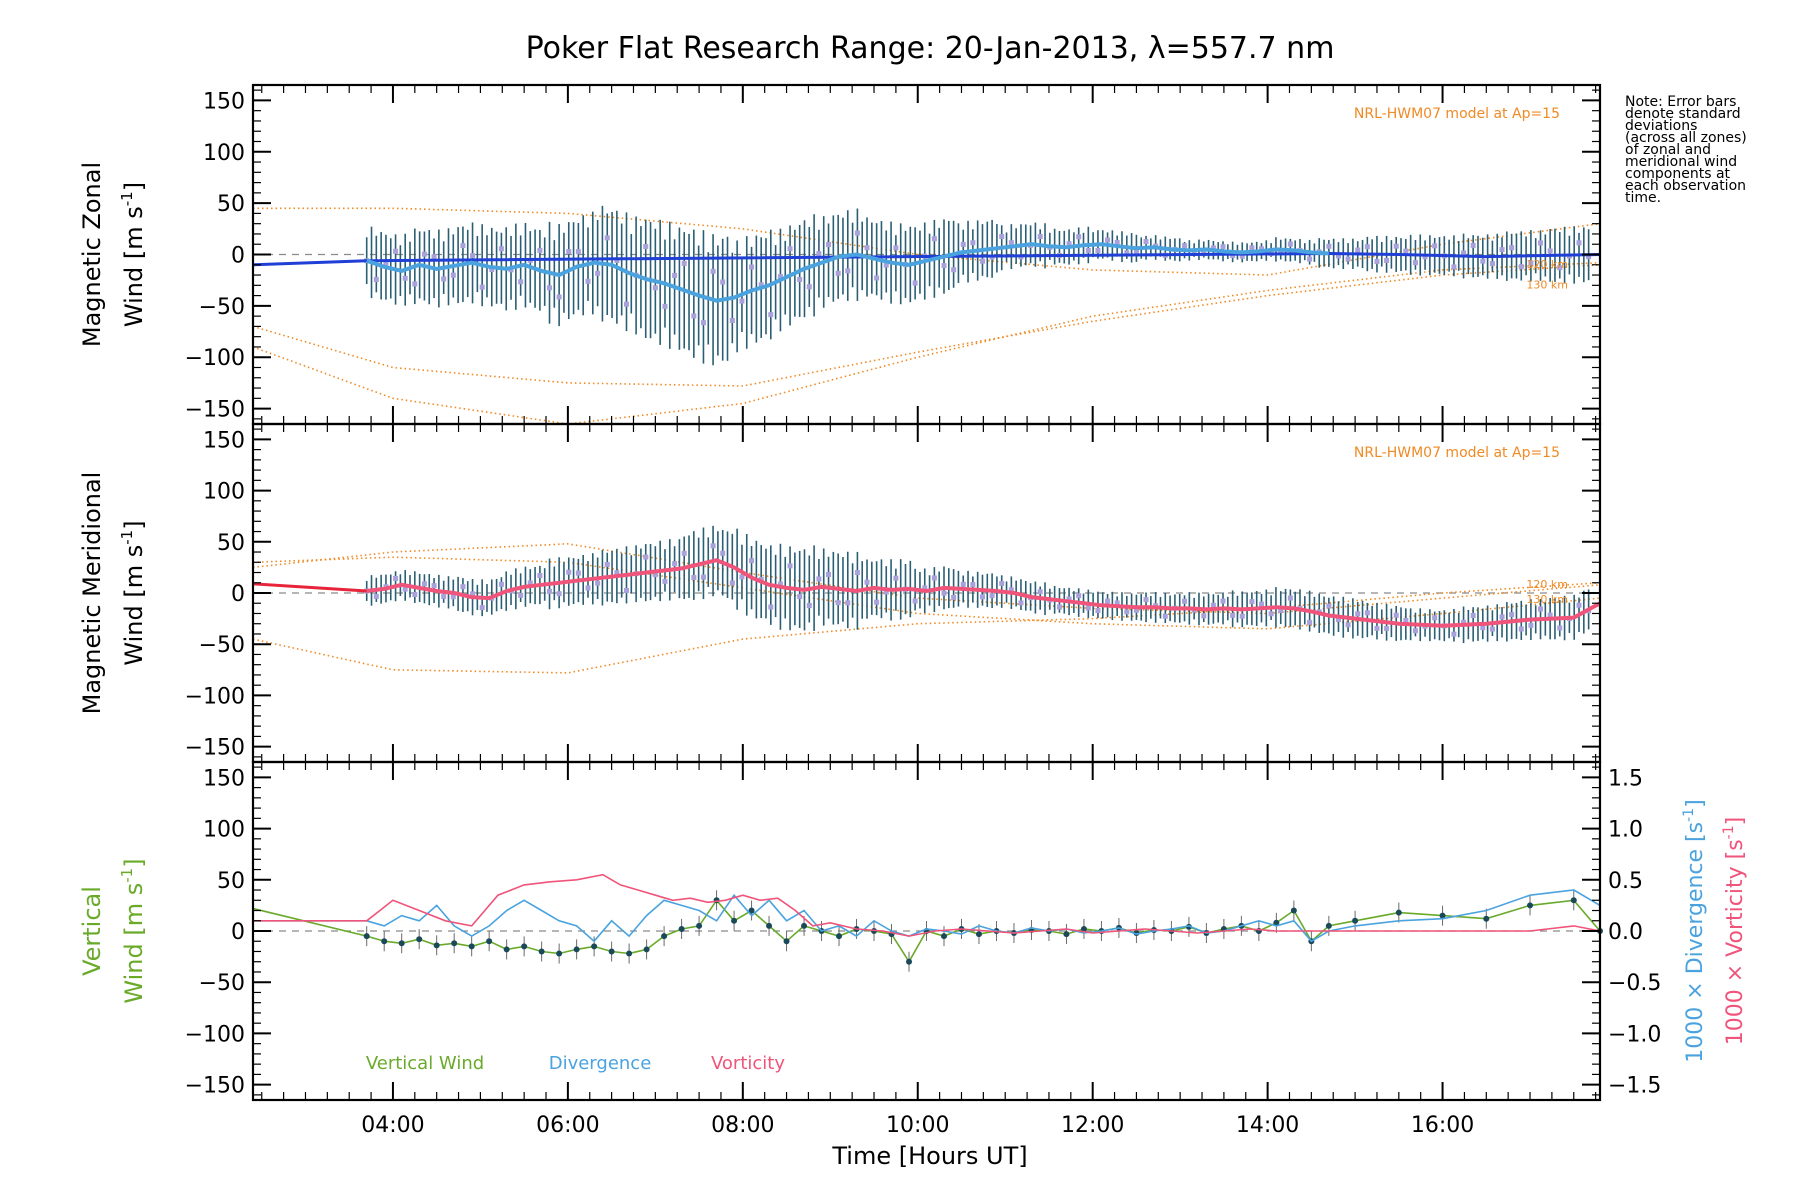 This screenshot has height=1200, width=1800. What do you see at coordinates (1686, 138) in the screenshot?
I see `note-line: (across all zones)` at bounding box center [1686, 138].